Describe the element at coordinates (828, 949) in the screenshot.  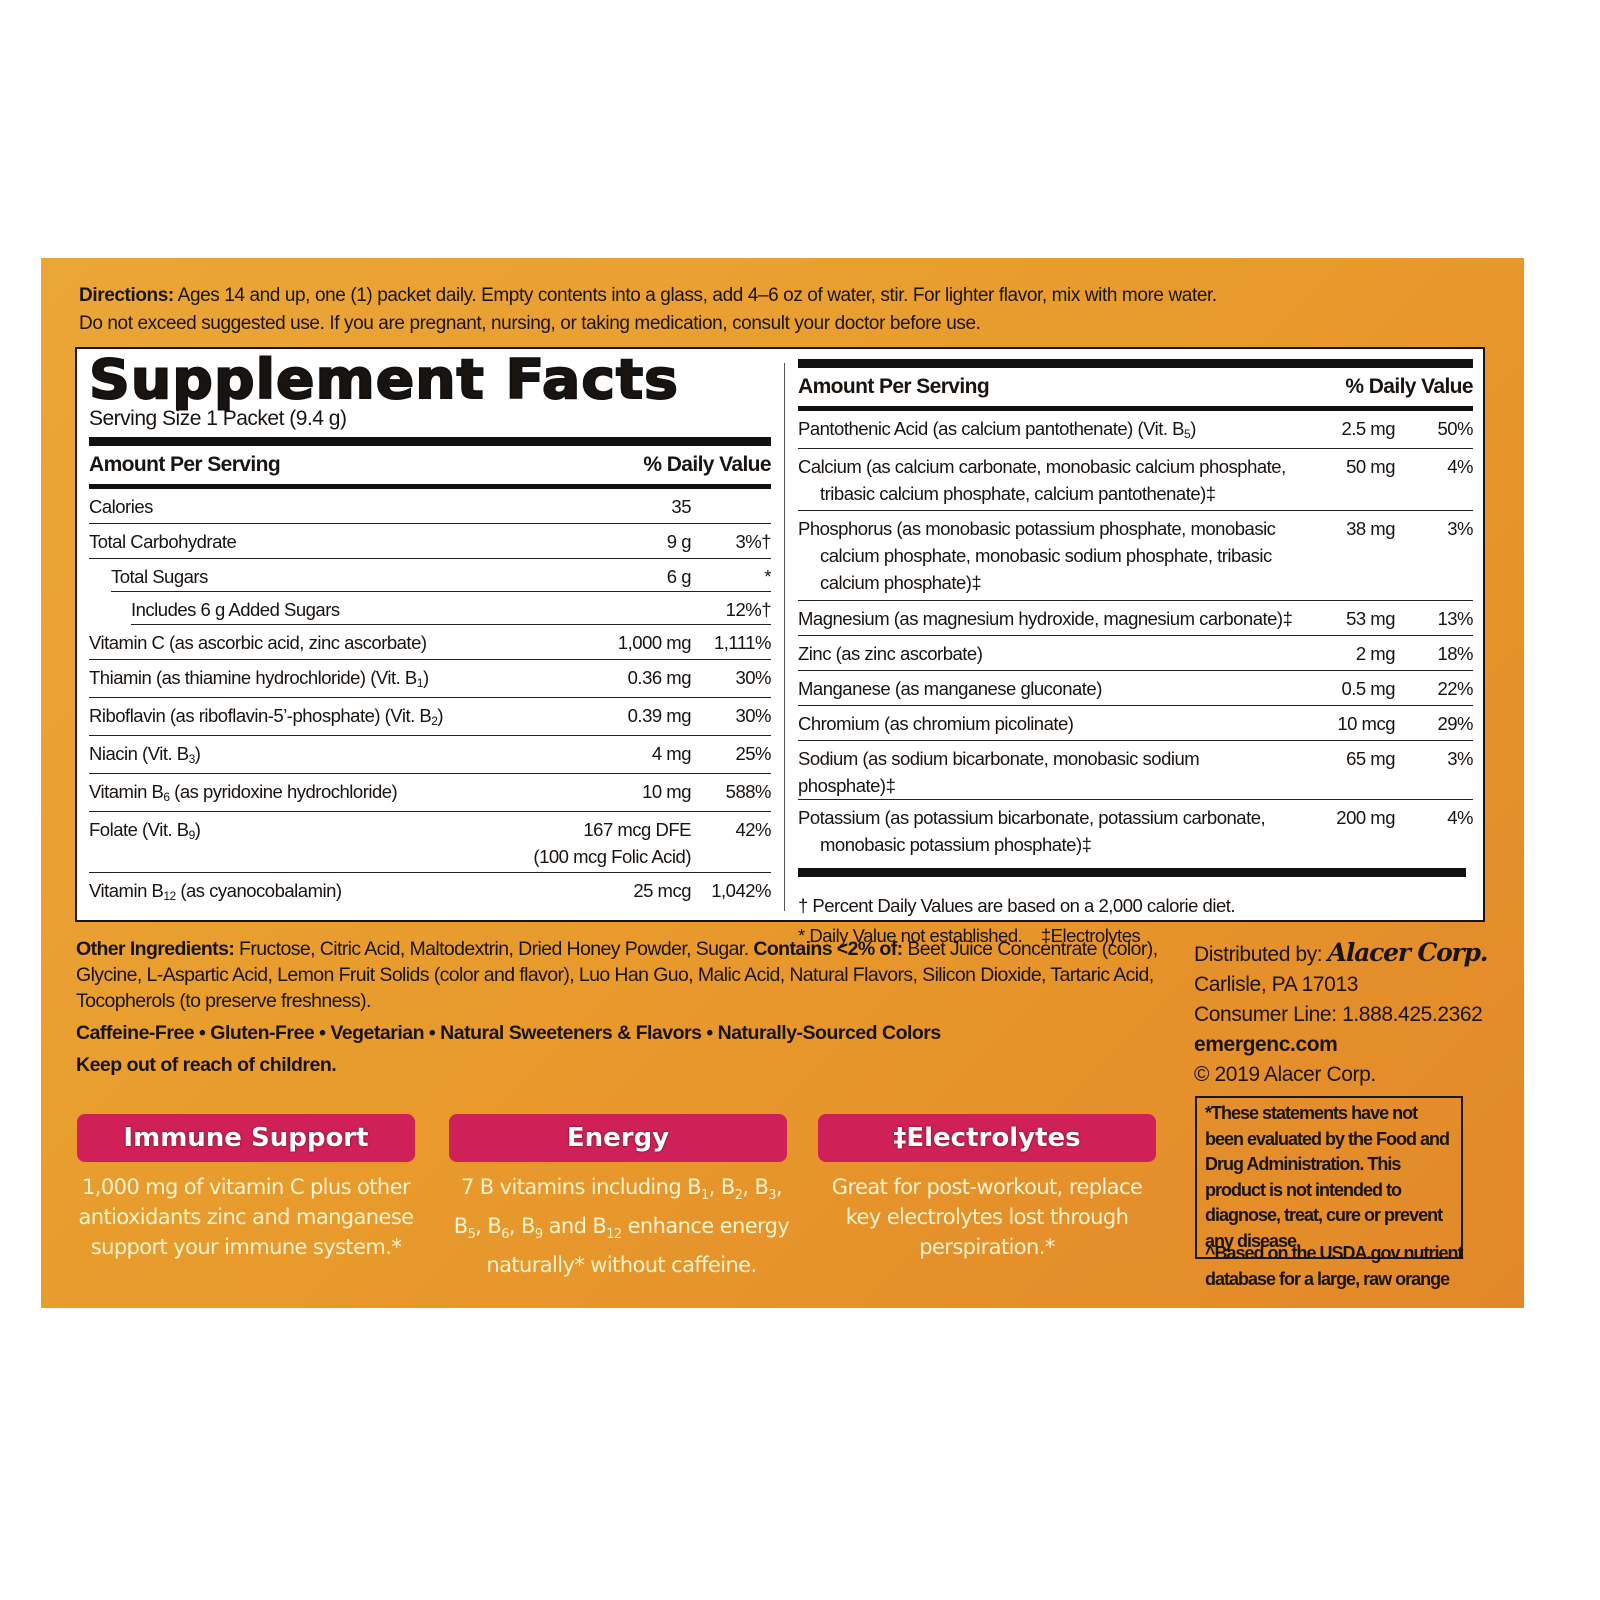
I see `contains-label: Contains <2% of:` at that location.